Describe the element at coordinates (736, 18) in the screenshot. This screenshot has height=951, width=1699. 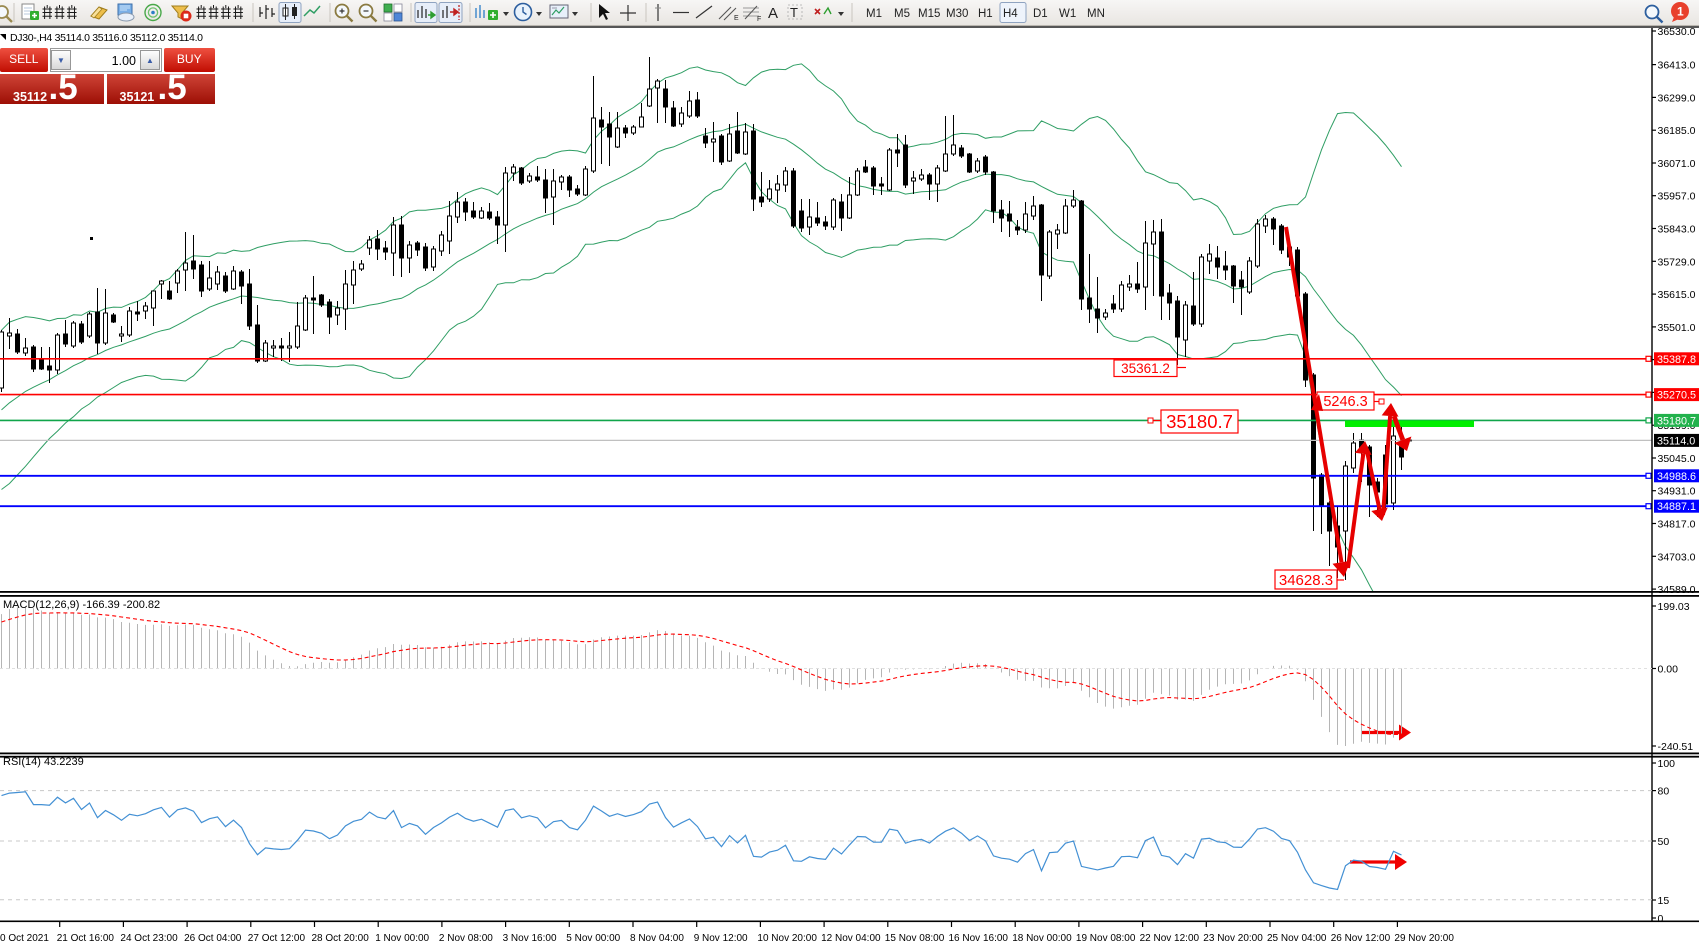
I see `svg-text: E` at that location.